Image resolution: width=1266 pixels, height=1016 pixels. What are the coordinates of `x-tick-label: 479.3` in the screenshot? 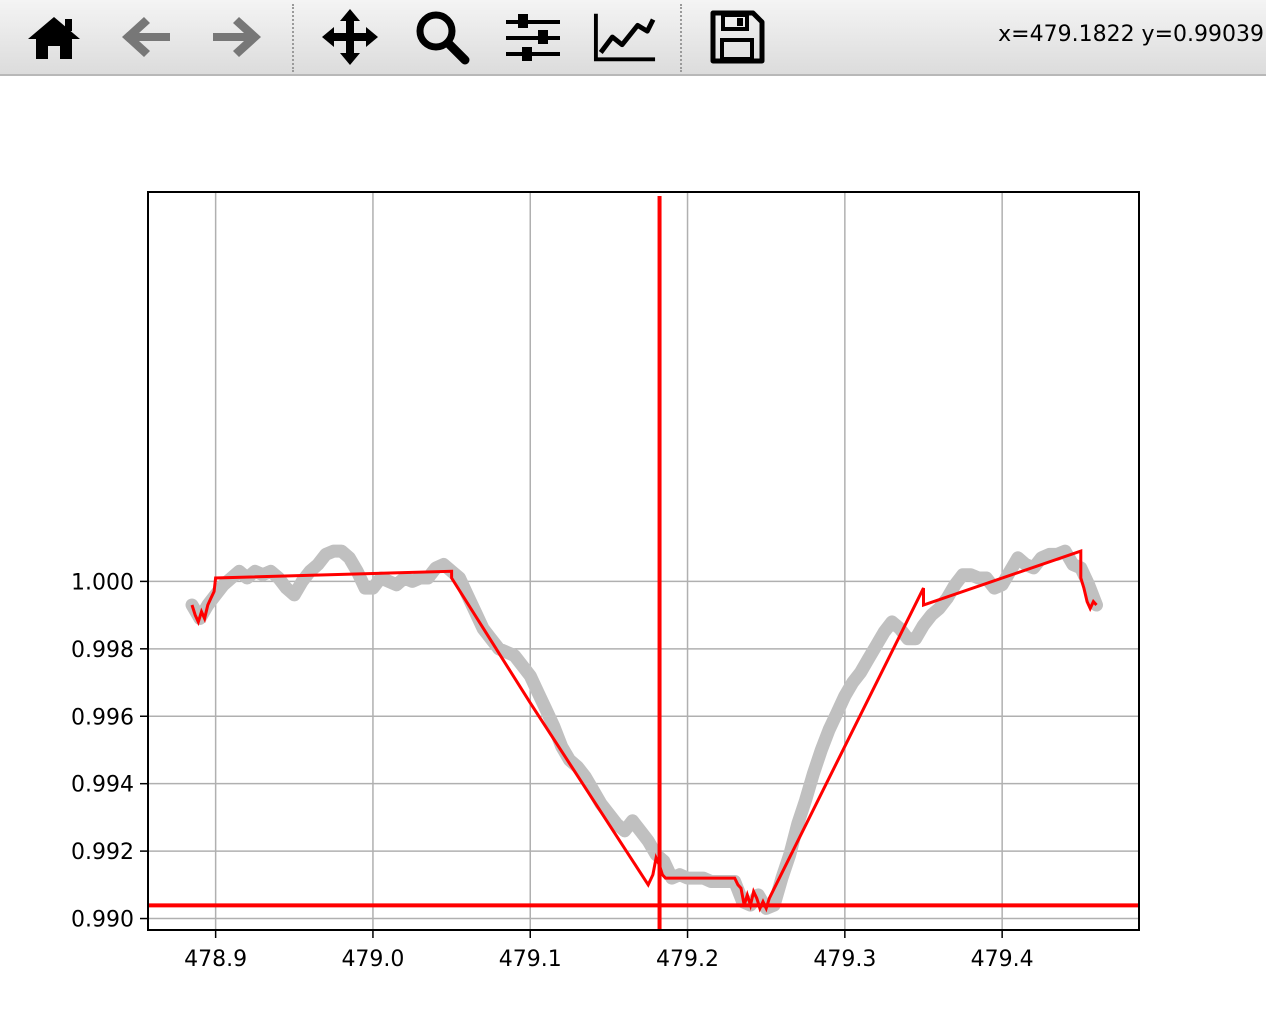 It's located at (844, 959).